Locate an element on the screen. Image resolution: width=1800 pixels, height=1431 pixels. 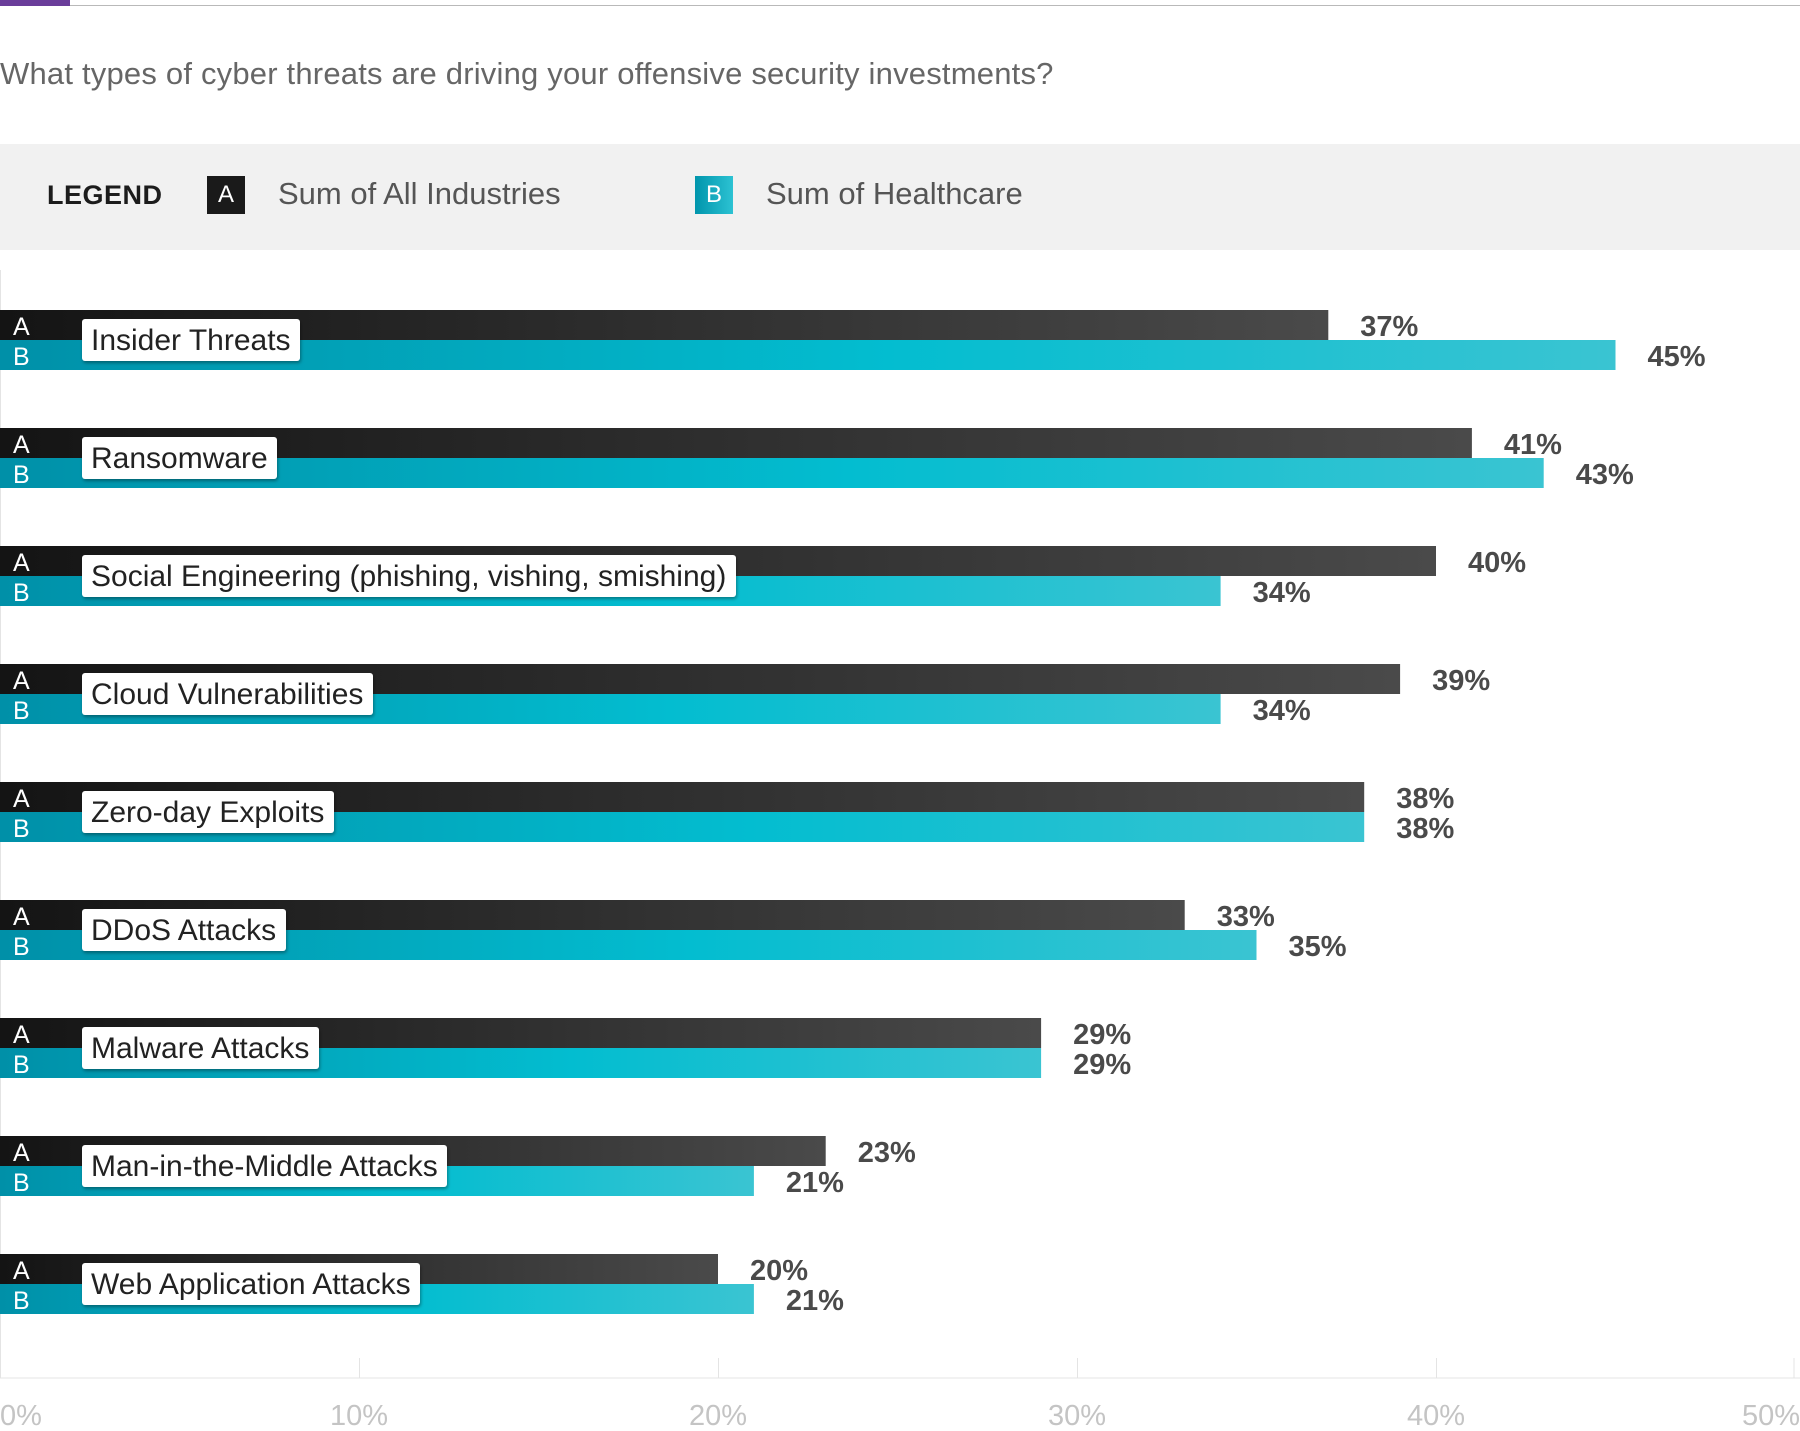
bar-group: AB Insider Threats 37% 45% is located at coordinates (853, 341).